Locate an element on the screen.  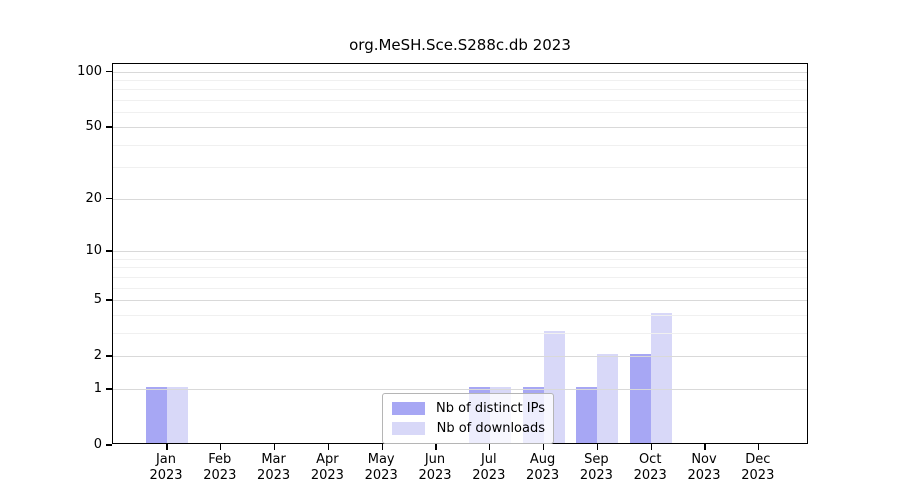
y-tick-label: 10 is located at coordinates (93, 250).